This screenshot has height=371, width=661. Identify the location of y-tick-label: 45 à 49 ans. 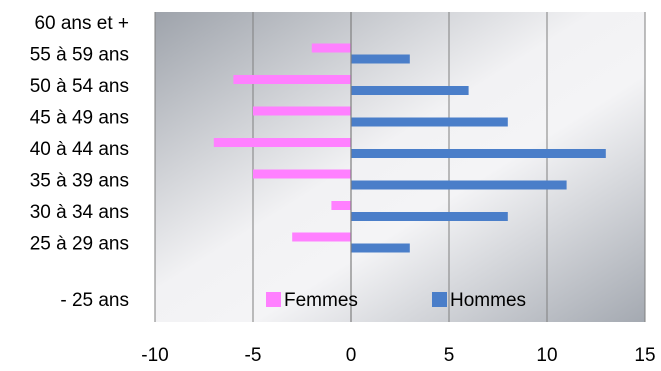
(79, 118).